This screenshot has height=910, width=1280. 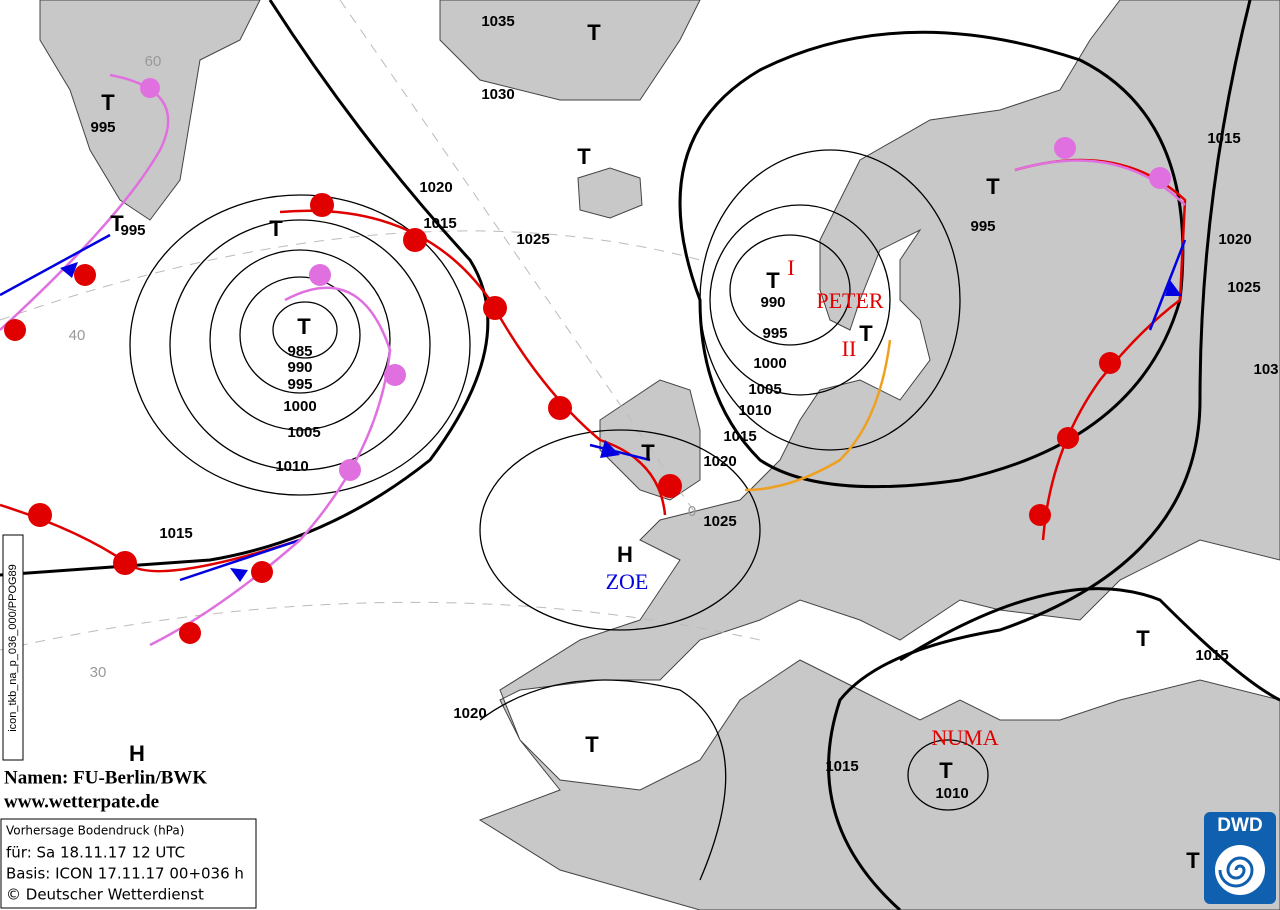 What do you see at coordinates (497, 21) in the screenshot?
I see `isobar-label: 1035` at bounding box center [497, 21].